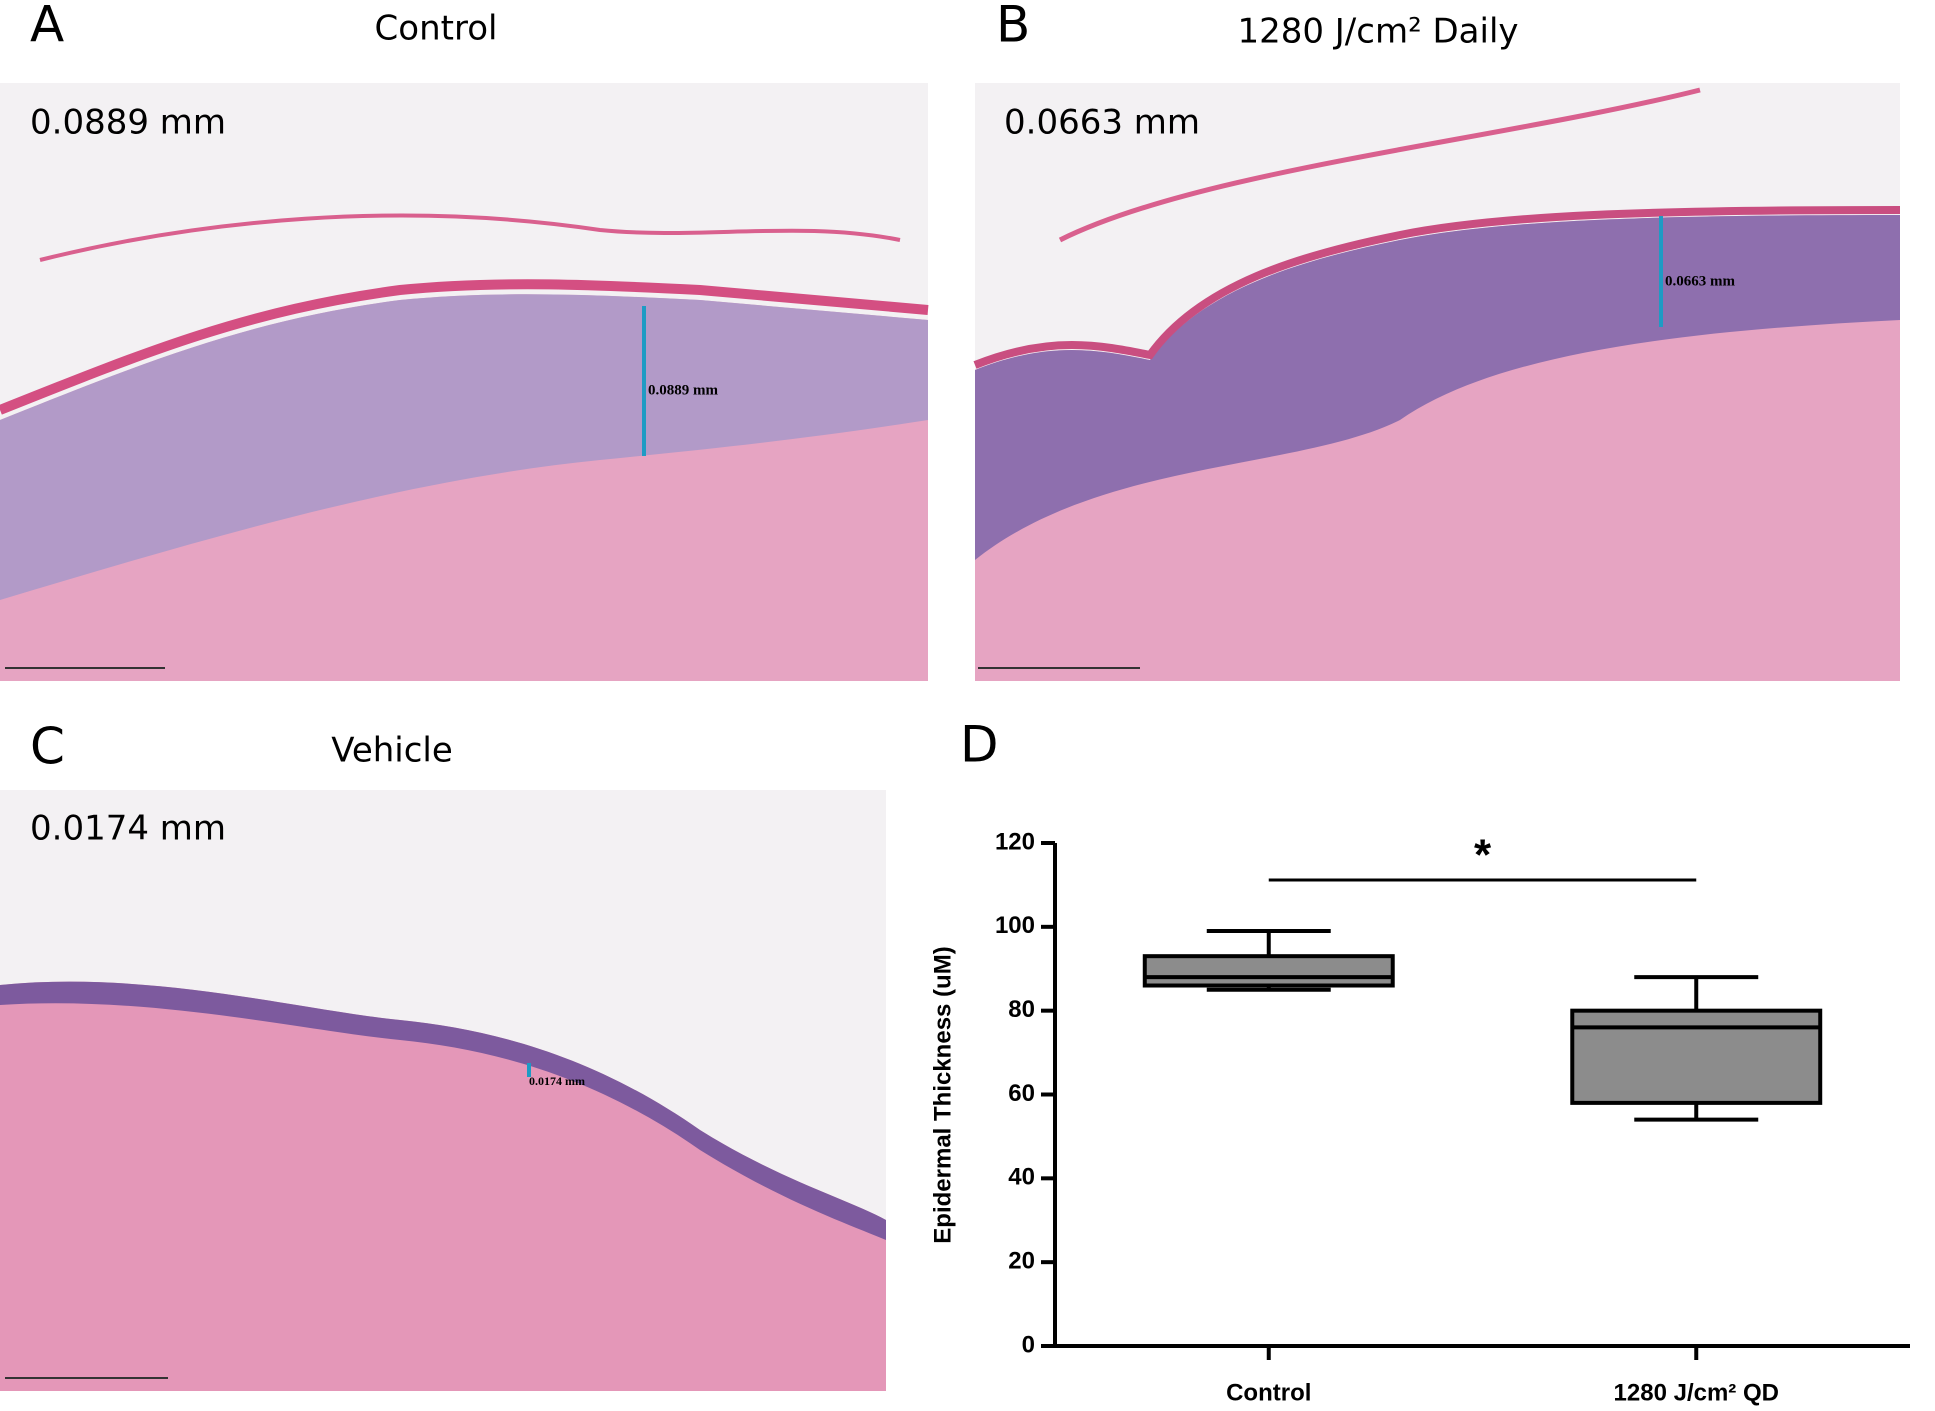  I want to click on panel-title: Vehicle, so click(392, 751).